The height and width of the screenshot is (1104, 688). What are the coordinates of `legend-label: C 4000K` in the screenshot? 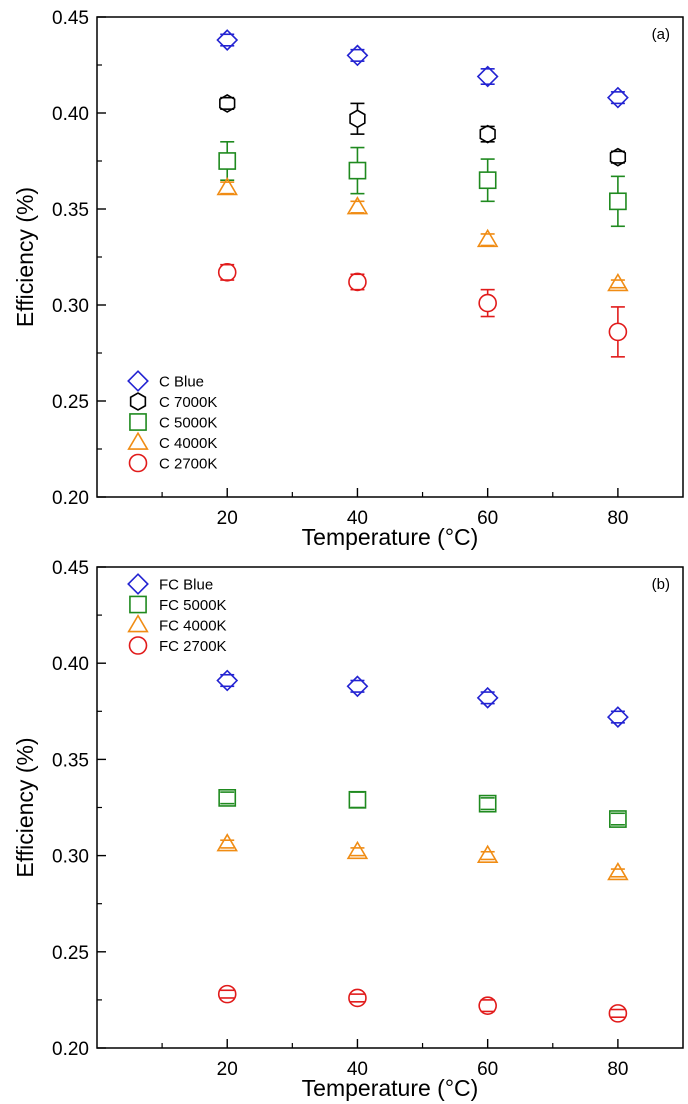 It's located at (188, 443).